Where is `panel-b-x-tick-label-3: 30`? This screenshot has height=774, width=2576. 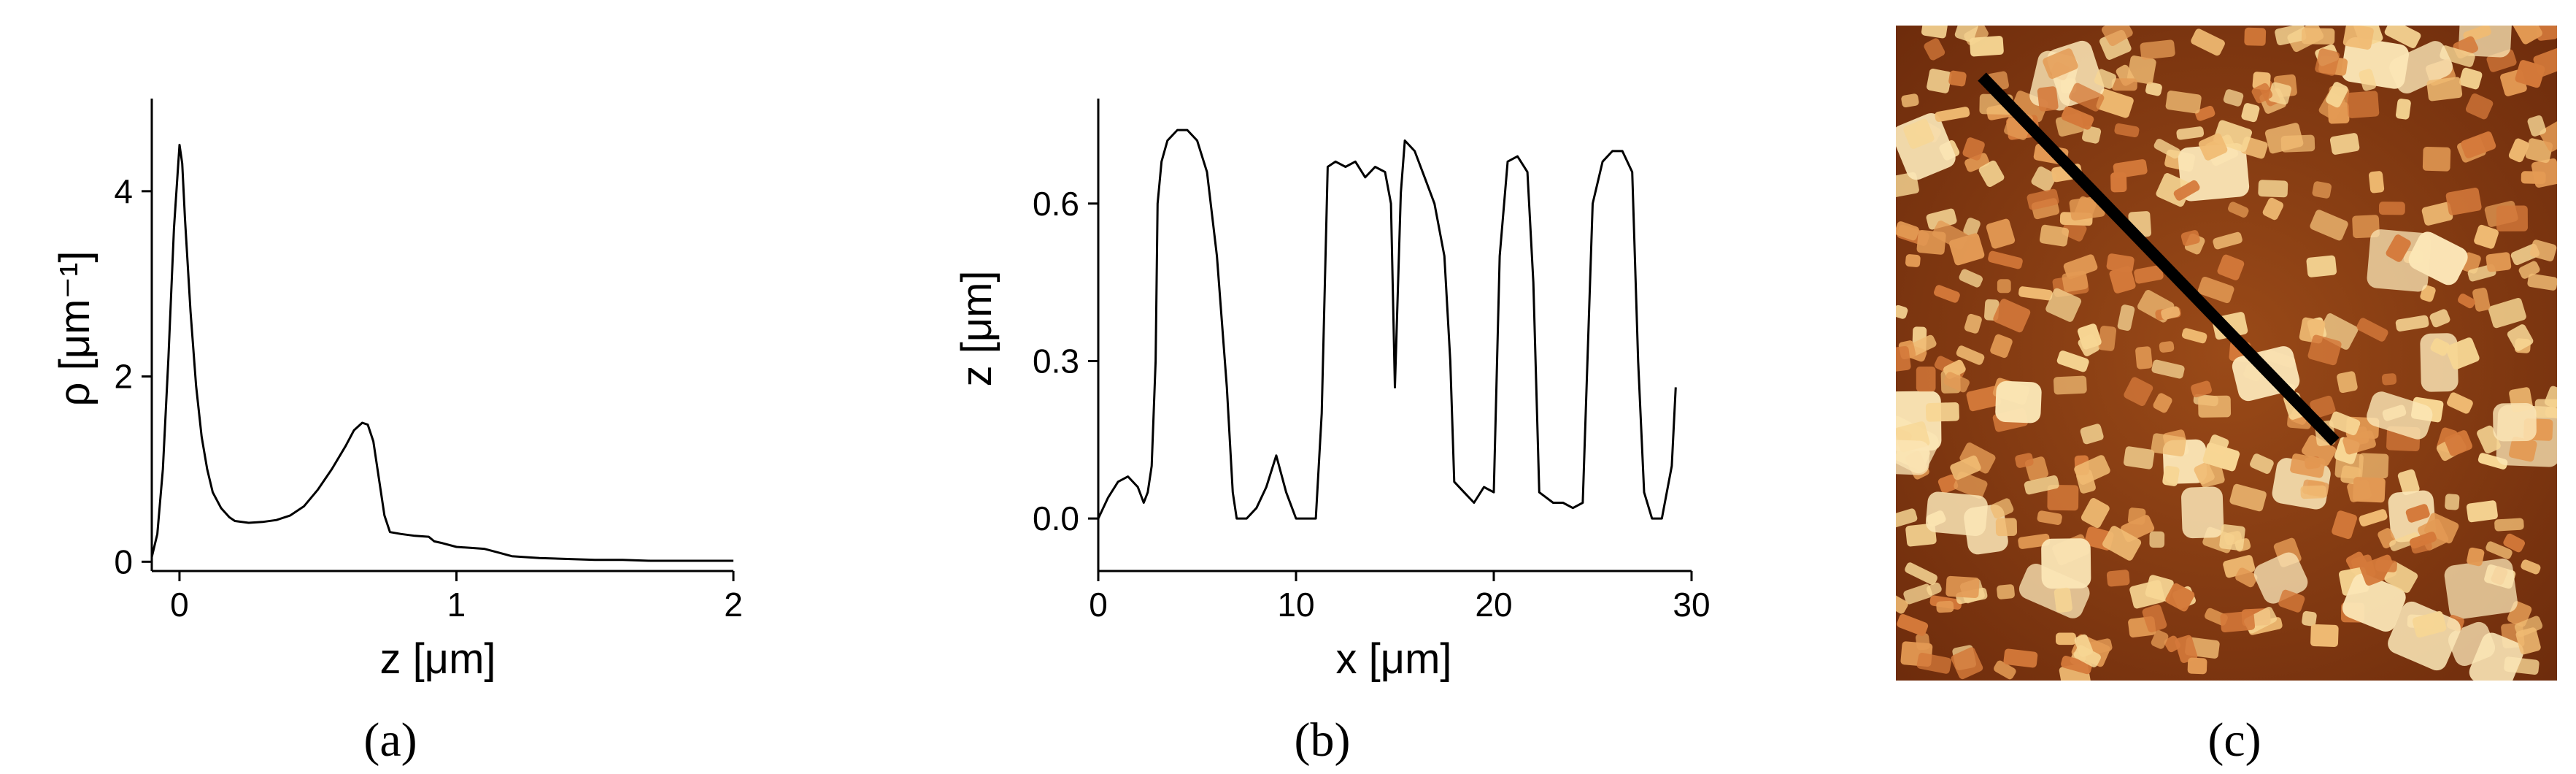
panel-b-x-tick-label-3: 30 is located at coordinates (1691, 605).